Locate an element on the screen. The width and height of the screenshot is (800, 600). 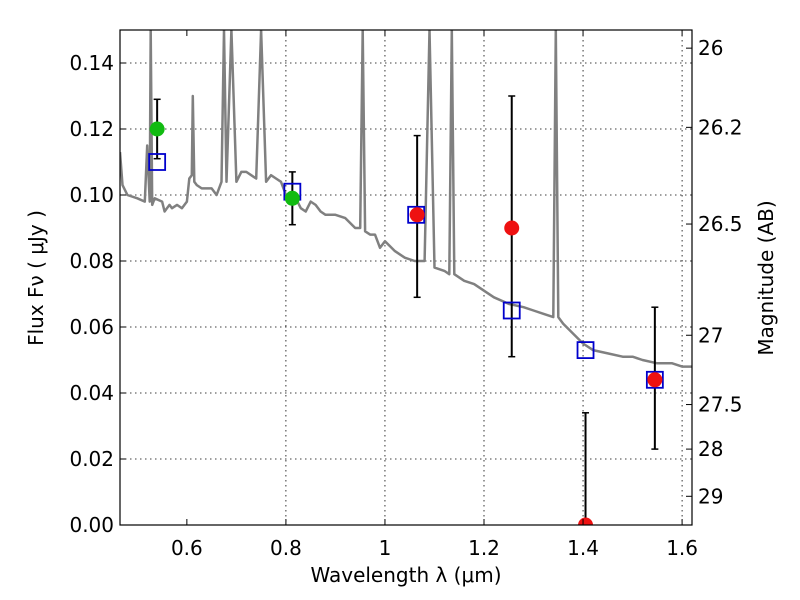
y-tick-label: 0.04 is located at coordinates (91, 393).